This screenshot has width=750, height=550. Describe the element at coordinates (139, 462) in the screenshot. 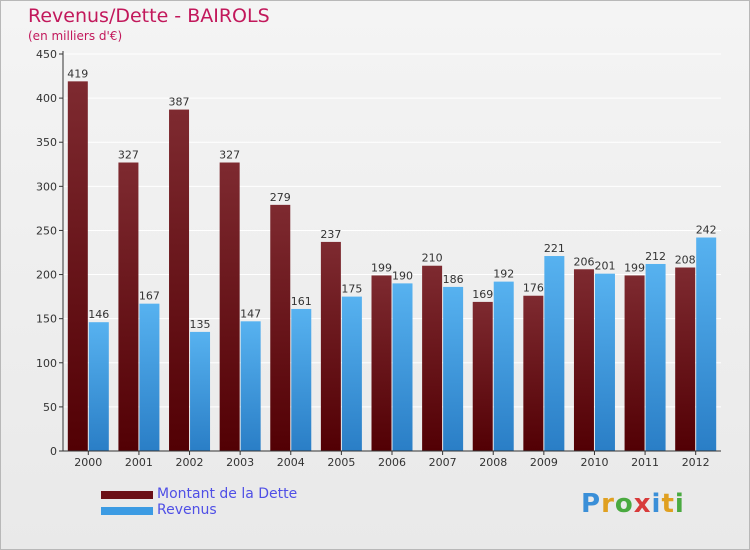

I see `x-tick-label: 2001` at that location.